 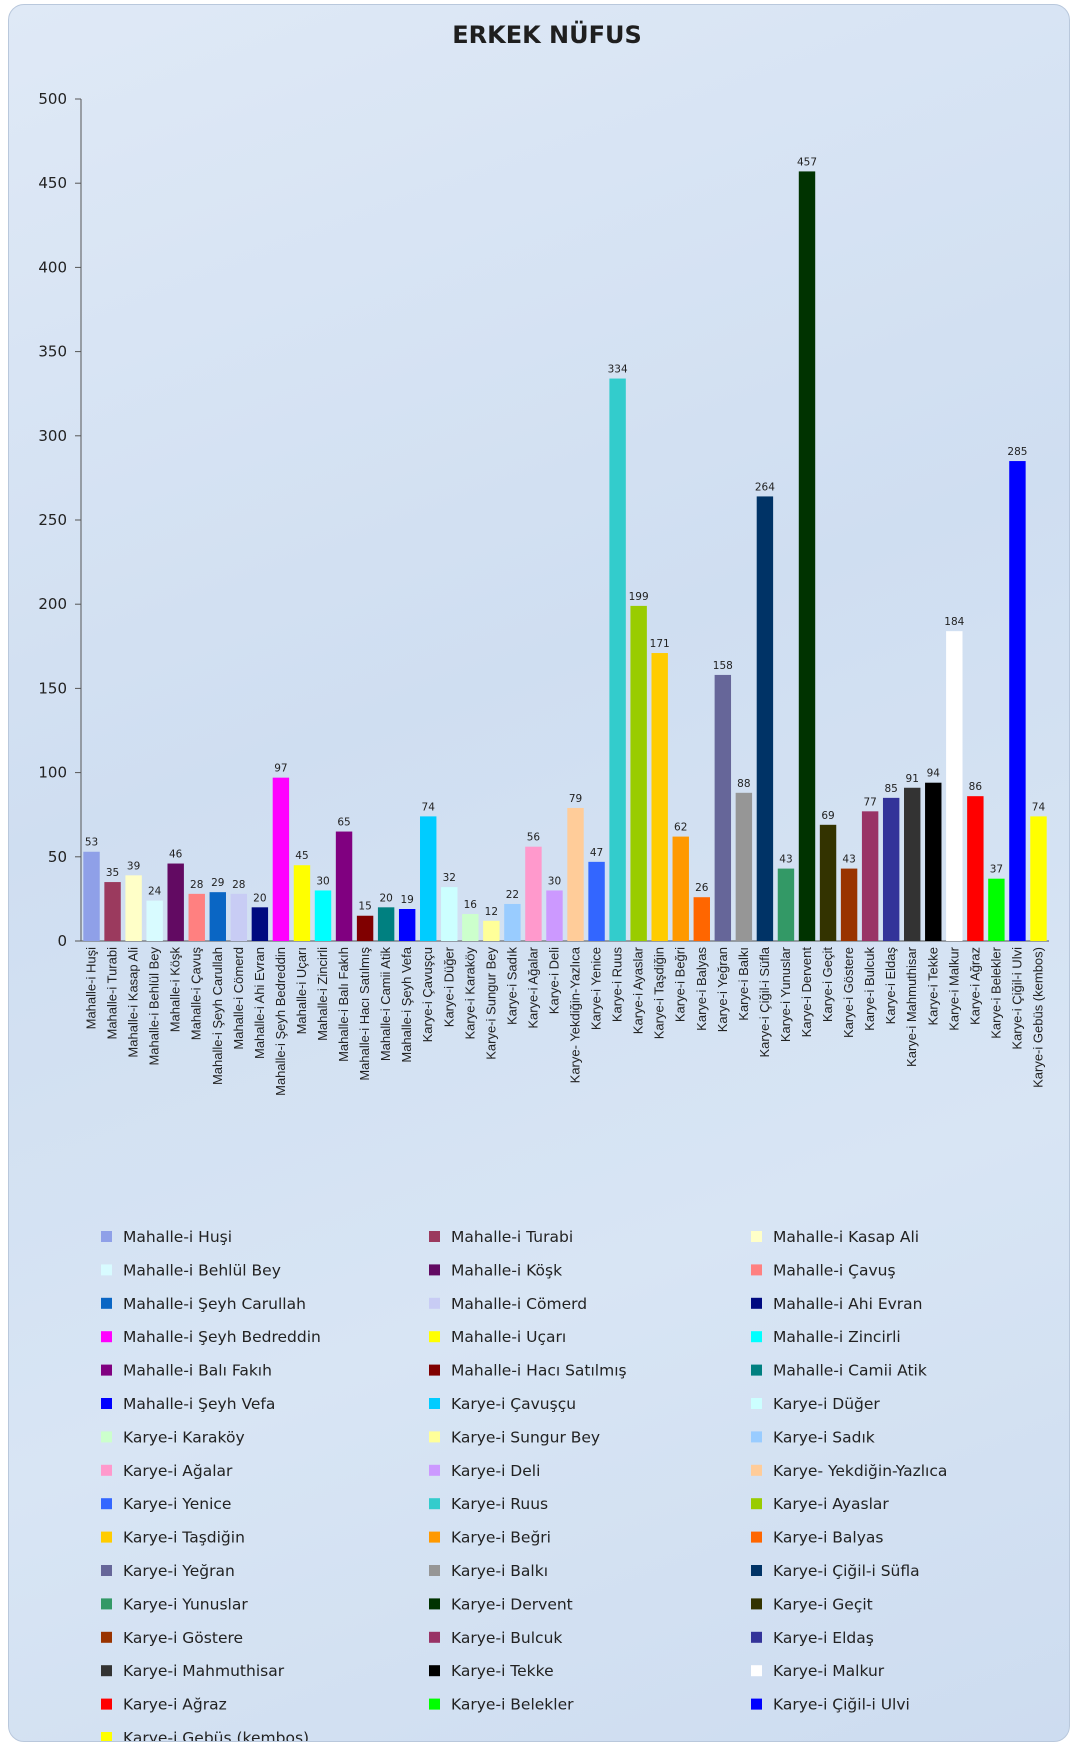 I want to click on data-label-karye-i-yegran: 158, so click(x=723, y=666).